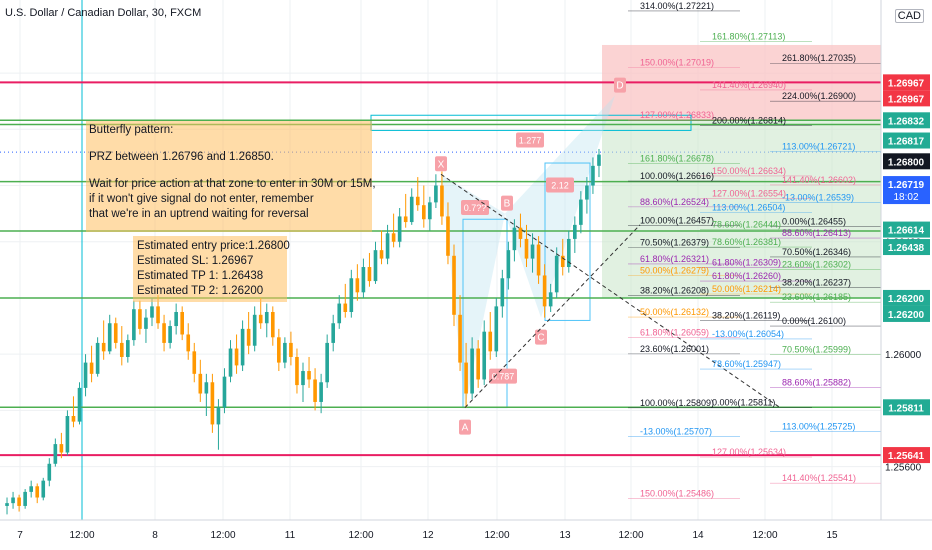 The width and height of the screenshot is (932, 550). Describe the element at coordinates (674, 333) in the screenshot. I see `fib-level-label: 61.80%(1.26059)` at that location.